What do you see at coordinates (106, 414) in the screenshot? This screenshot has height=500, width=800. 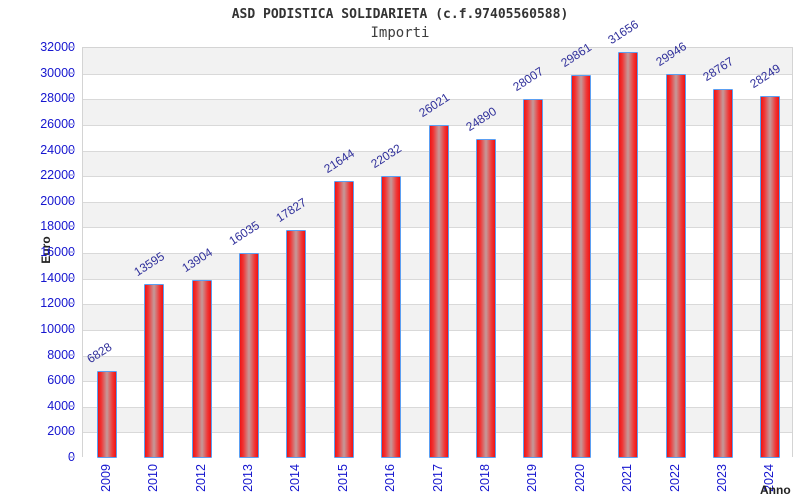 I see `bar-2009` at bounding box center [106, 414].